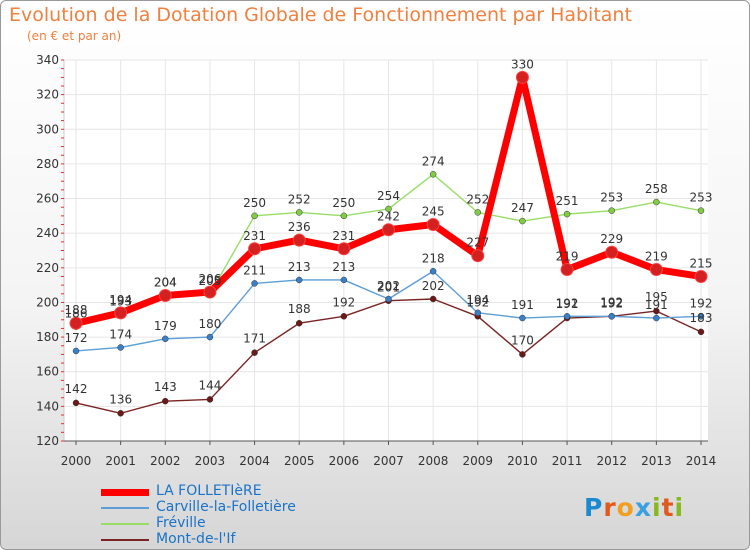  Describe the element at coordinates (165, 326) in the screenshot. I see `data-label: 179` at that location.